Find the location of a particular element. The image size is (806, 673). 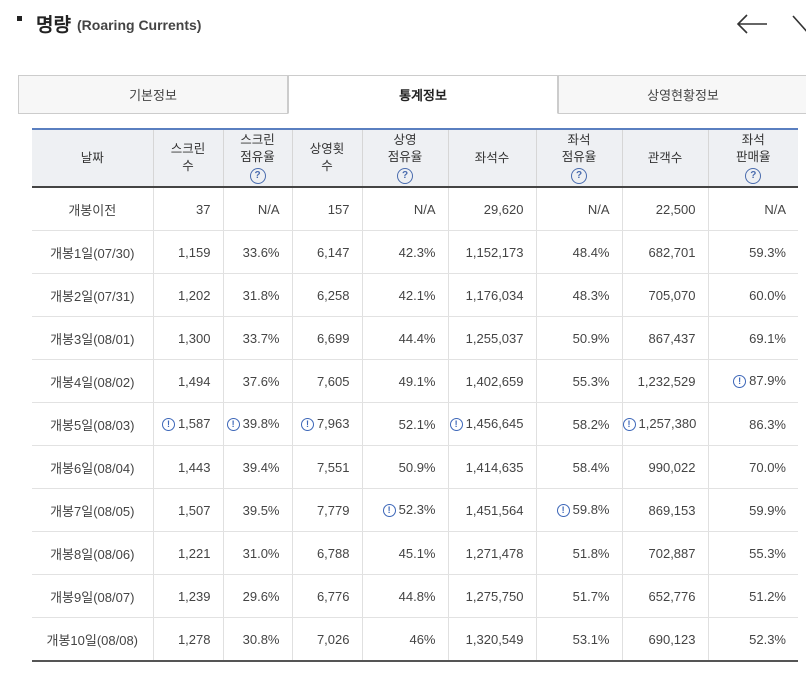

cell-audience: 22,500 is located at coordinates (665, 209).